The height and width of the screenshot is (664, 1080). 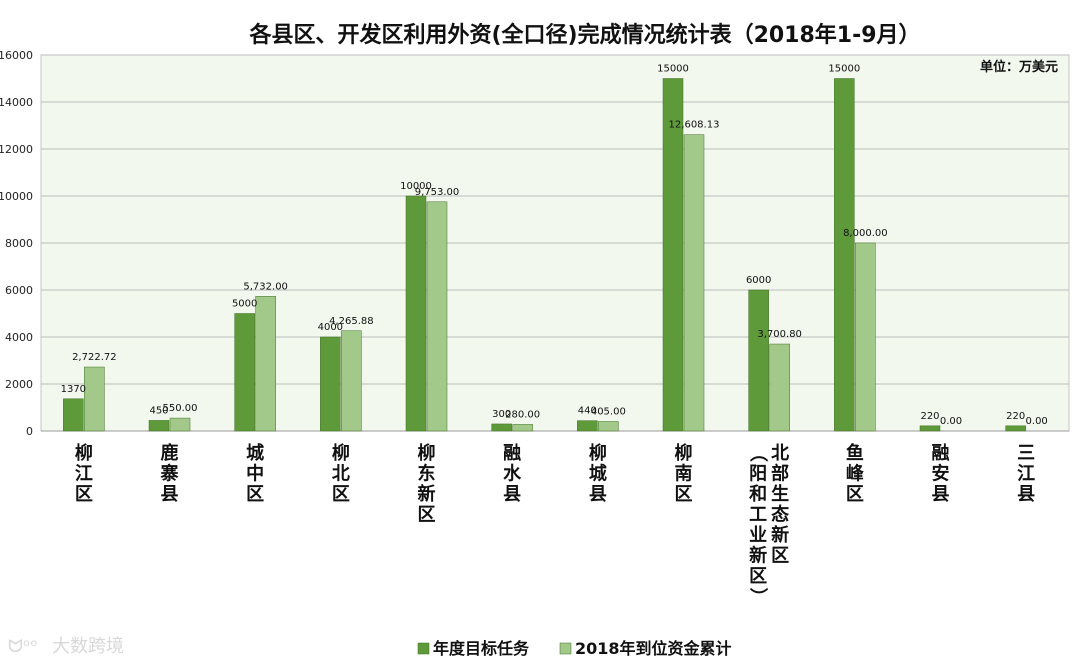 I want to click on legend-label: 2018年到位资金累计, so click(x=653, y=648).